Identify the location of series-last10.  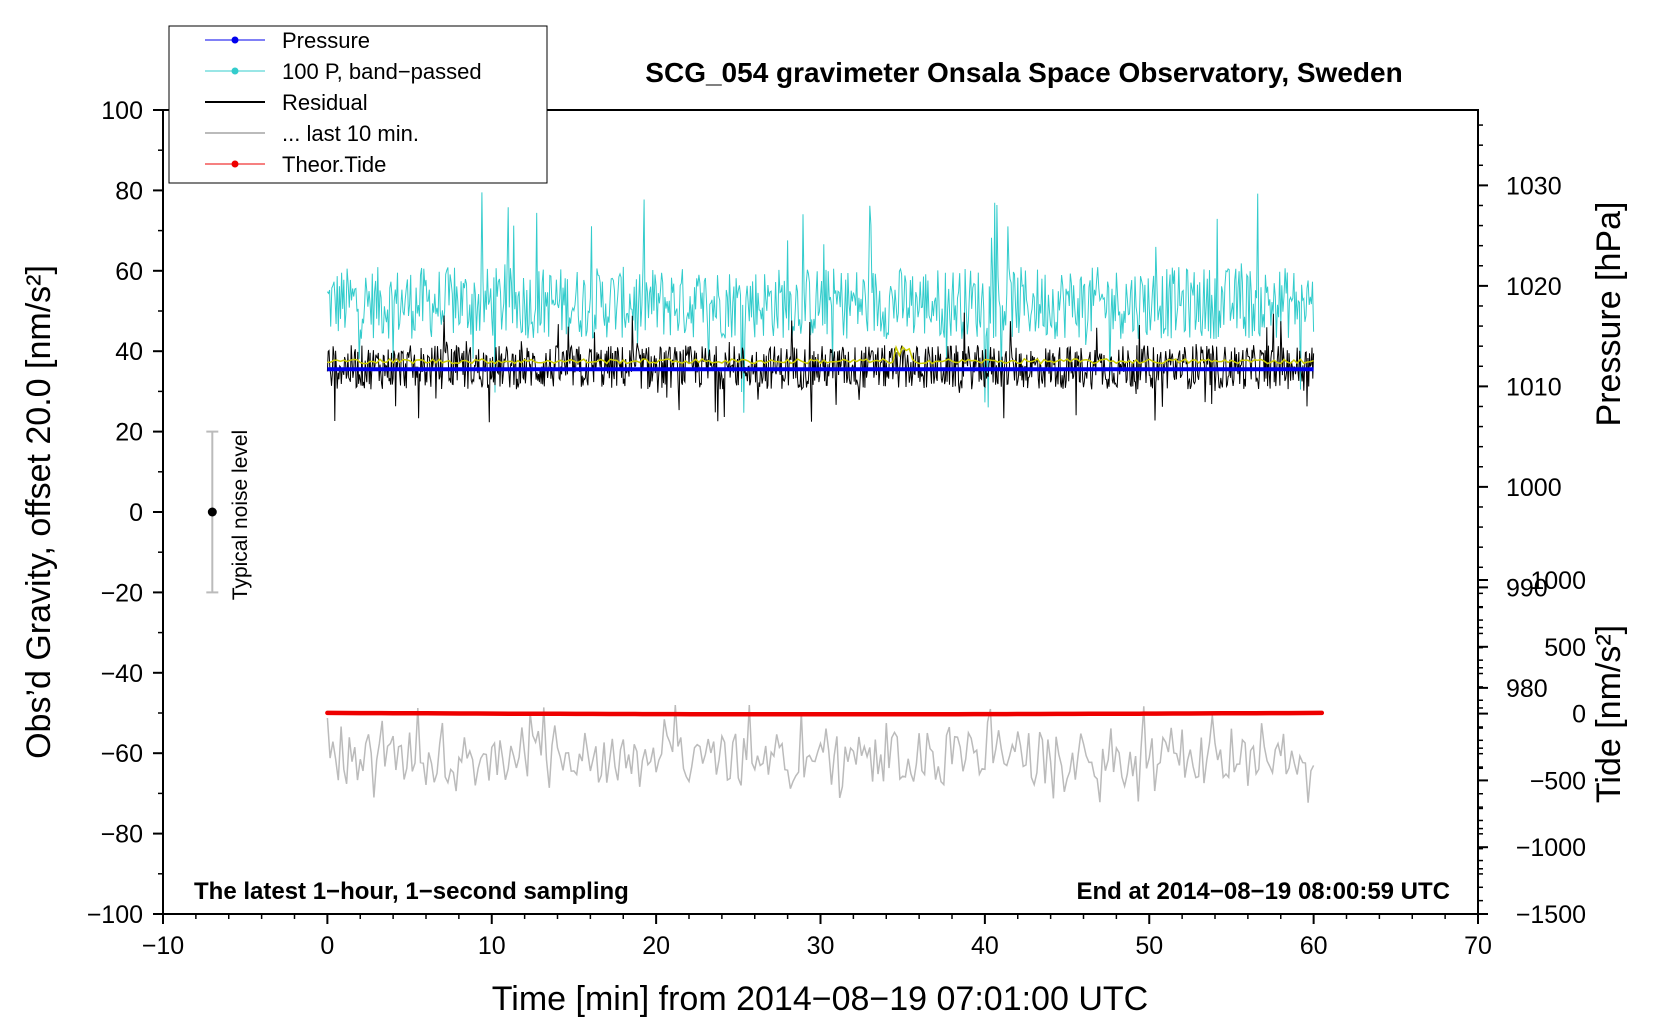
(820, 753).